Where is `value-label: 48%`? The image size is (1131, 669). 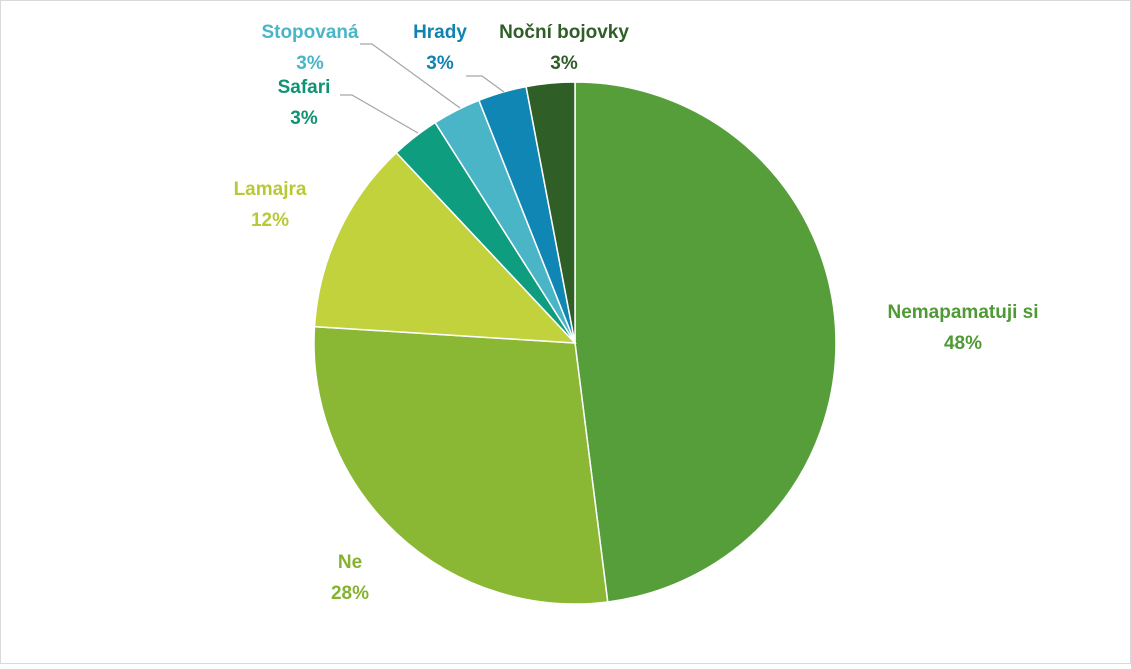
value-label: 48% is located at coordinates (963, 343).